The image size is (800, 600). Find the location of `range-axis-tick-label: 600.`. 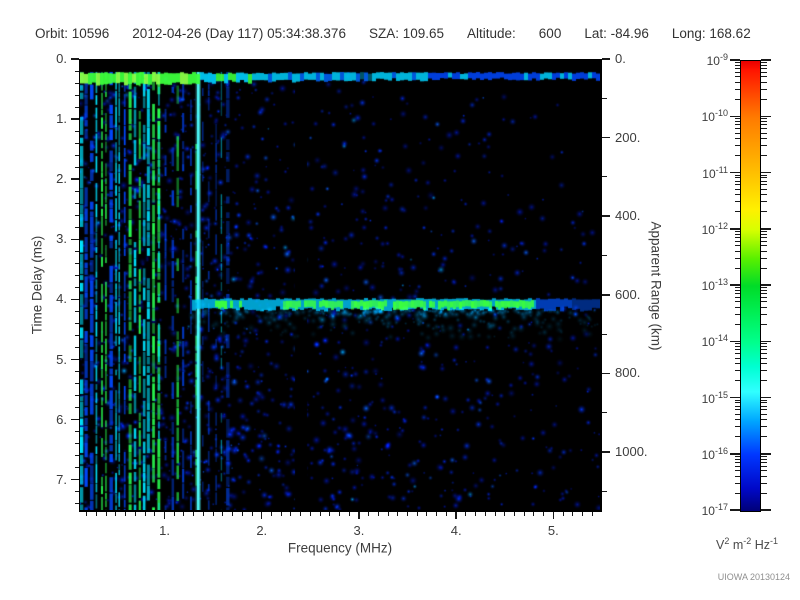

range-axis-tick-label: 600. is located at coordinates (628, 294).